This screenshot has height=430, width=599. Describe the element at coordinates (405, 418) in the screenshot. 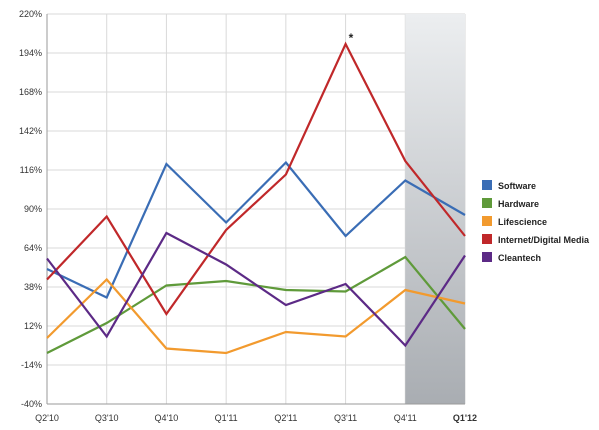

I see `x-tick-label: Q4'11` at that location.